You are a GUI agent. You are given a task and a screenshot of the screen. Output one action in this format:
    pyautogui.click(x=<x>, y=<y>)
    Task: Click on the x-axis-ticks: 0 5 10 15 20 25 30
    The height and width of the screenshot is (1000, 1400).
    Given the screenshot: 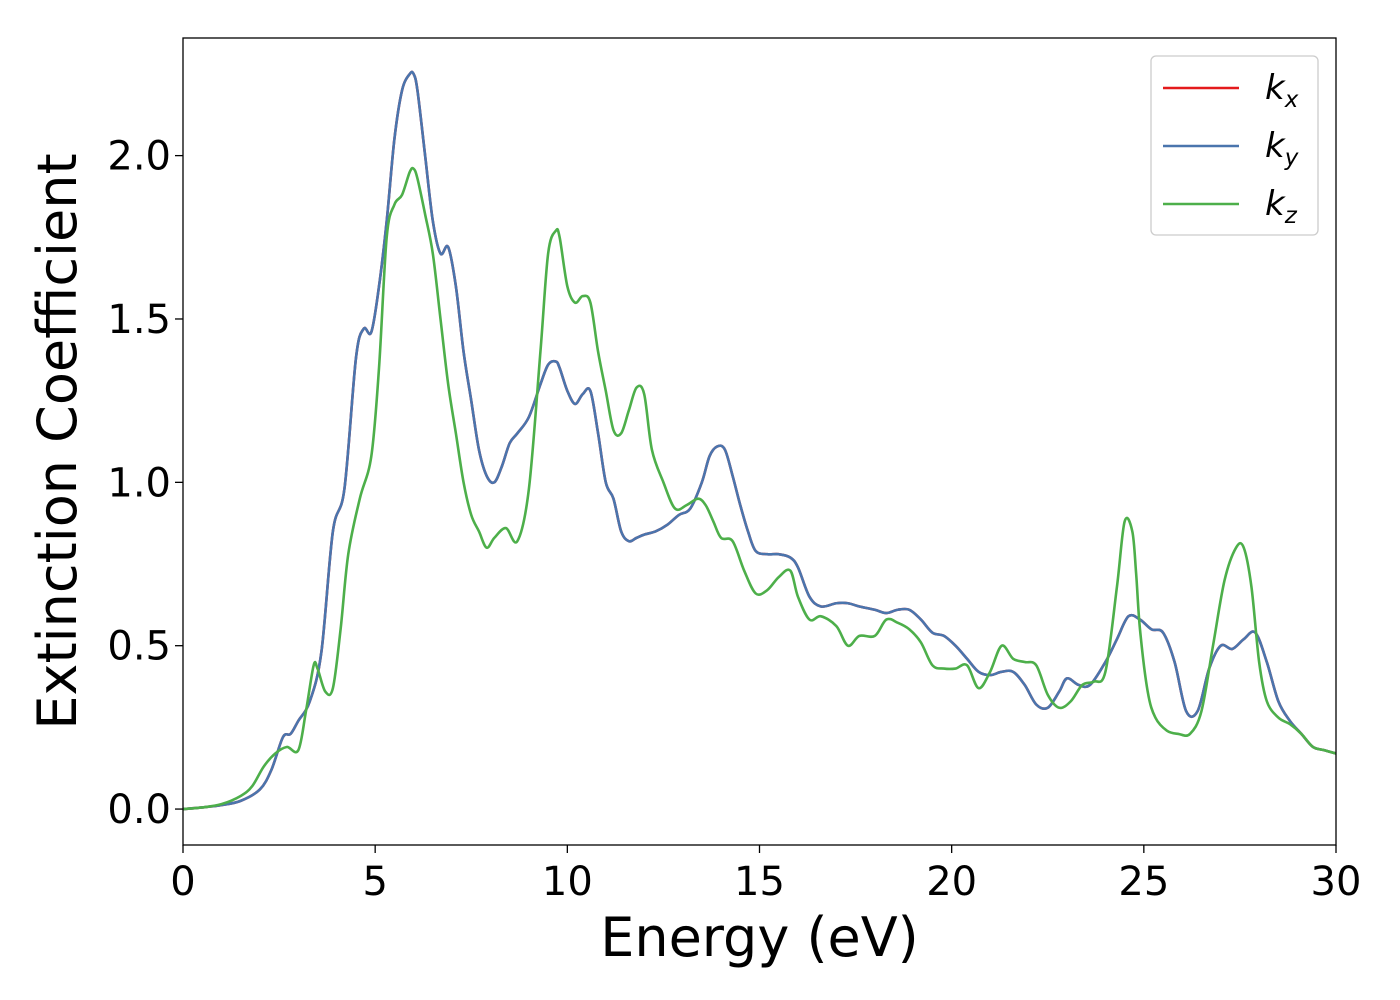 What is the action you would take?
    pyautogui.click(x=765, y=875)
    